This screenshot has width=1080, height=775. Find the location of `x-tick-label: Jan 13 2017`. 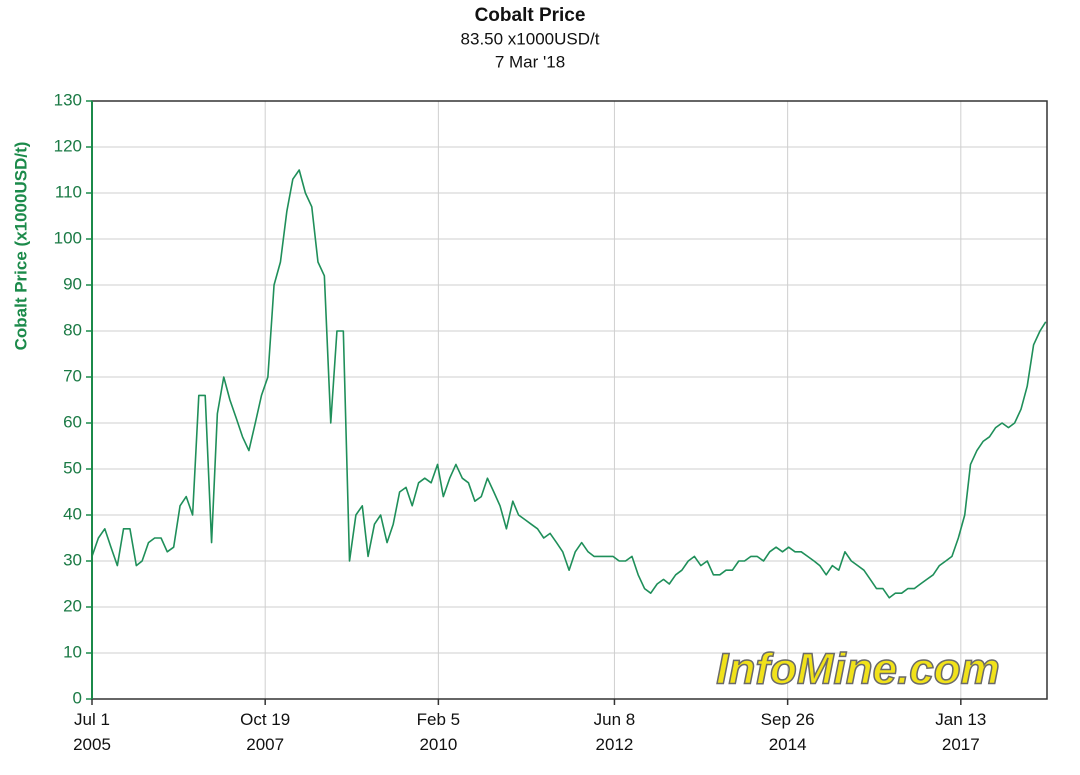

x-tick-label: Jan 13 2017 is located at coordinates (960, 732).